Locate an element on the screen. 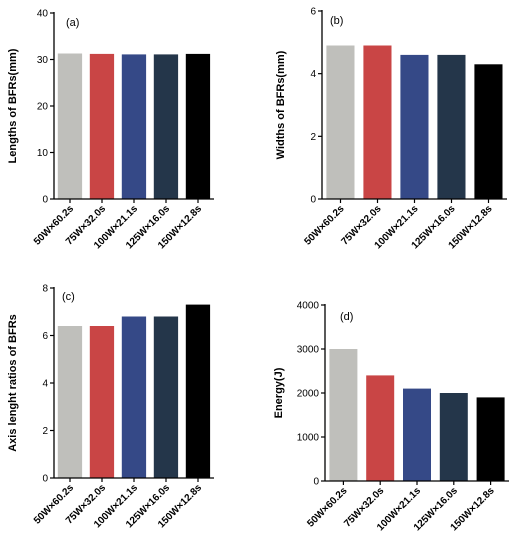  panel-label: (c) is located at coordinates (68, 297).